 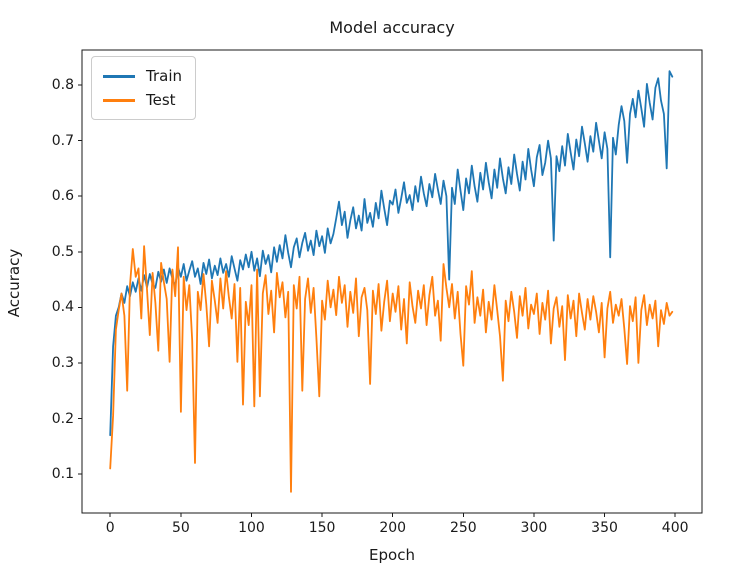 What do you see at coordinates (110, 528) in the screenshot?
I see `x-tick-label: 0` at bounding box center [110, 528].